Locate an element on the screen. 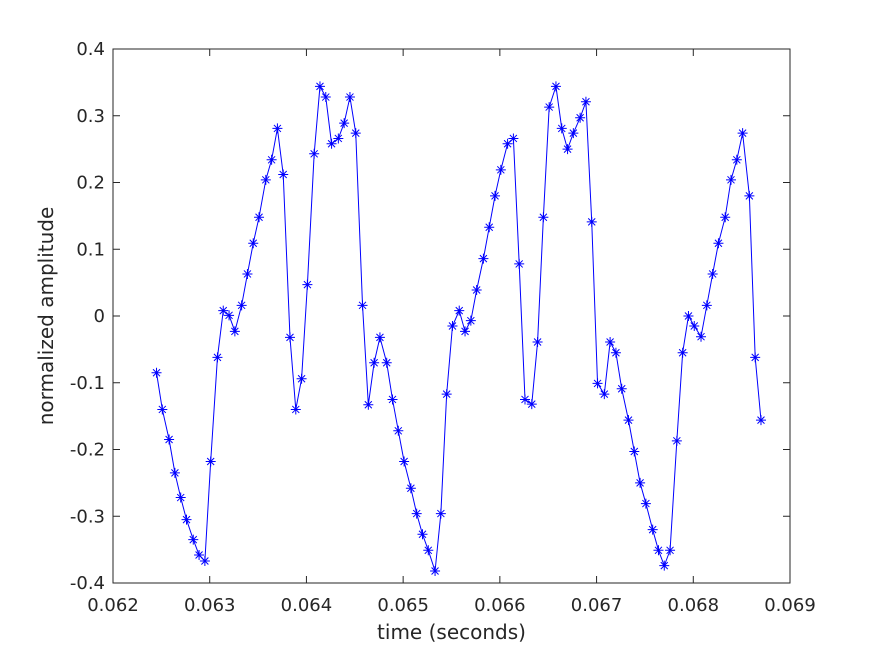  x-tick-label: 0.068 is located at coordinates (694, 605).